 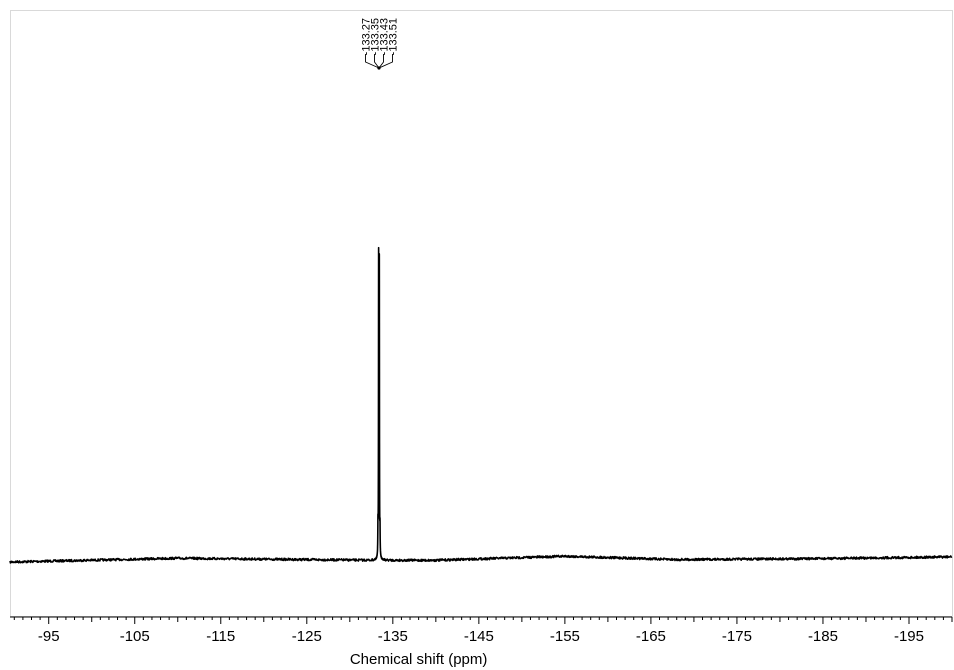 What do you see at coordinates (737, 636) in the screenshot?
I see `x-tick-label: -175` at bounding box center [737, 636].